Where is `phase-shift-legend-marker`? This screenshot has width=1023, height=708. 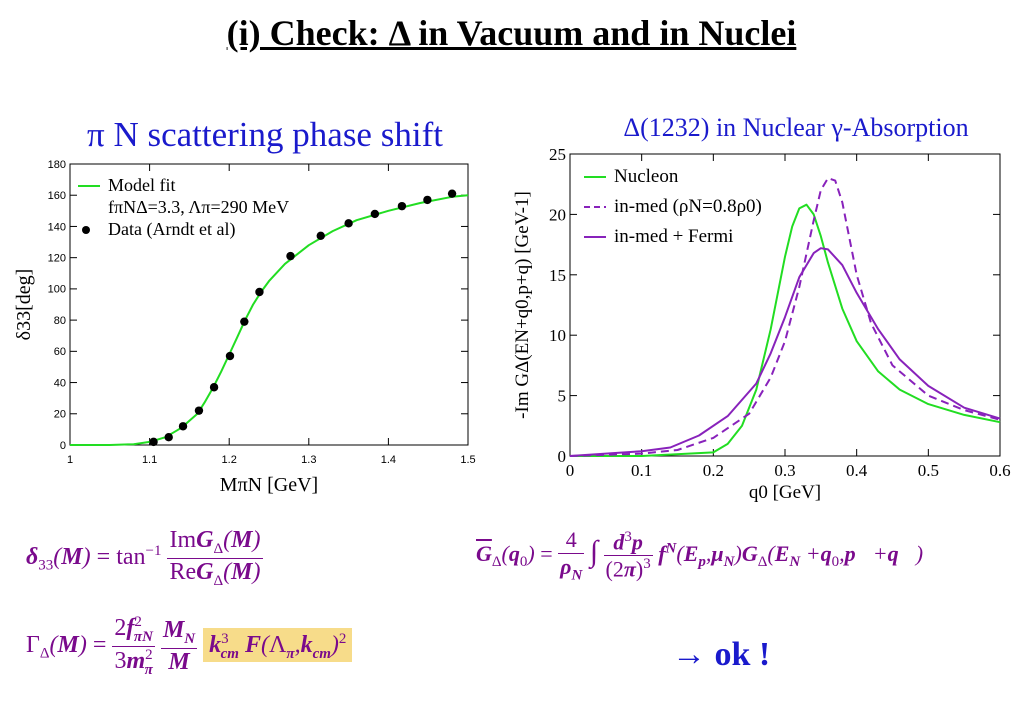 phase-shift-legend-marker is located at coordinates (86, 230).